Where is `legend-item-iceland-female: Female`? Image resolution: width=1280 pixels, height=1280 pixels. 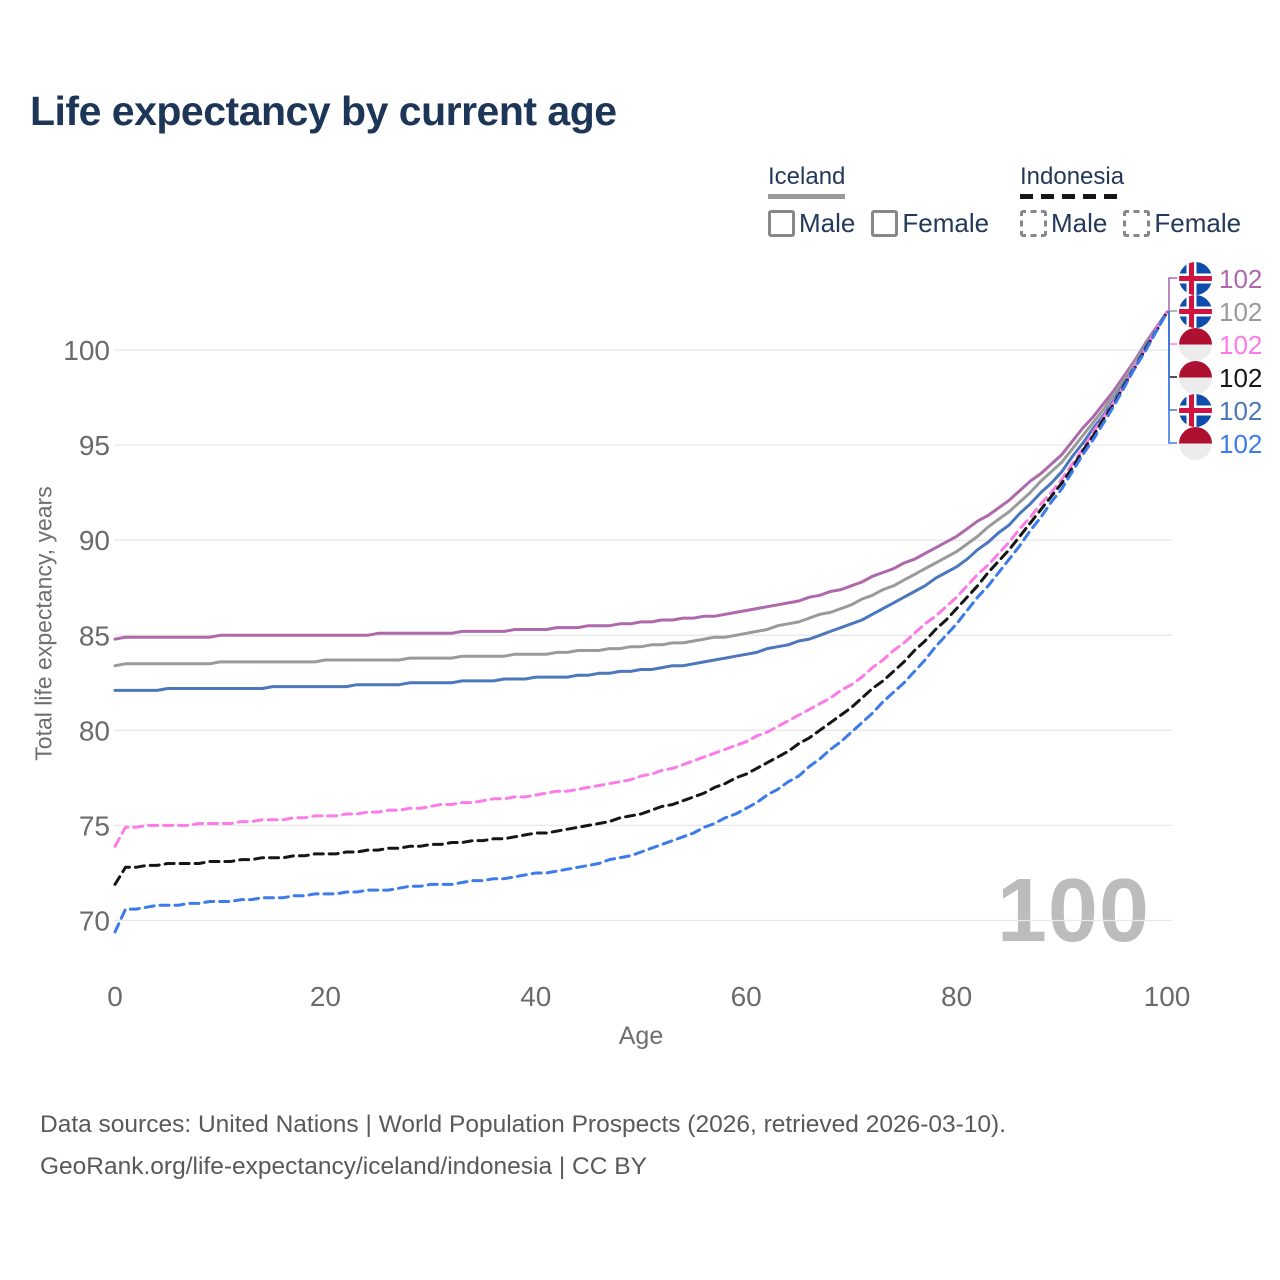
legend-item-iceland-female: Female is located at coordinates (930, 223).